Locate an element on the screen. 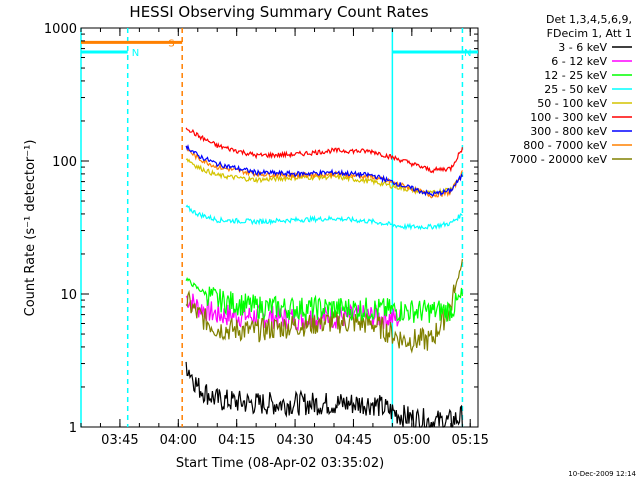 This screenshot has height=480, width=640. state-bar-label-2: N is located at coordinates (467, 53).